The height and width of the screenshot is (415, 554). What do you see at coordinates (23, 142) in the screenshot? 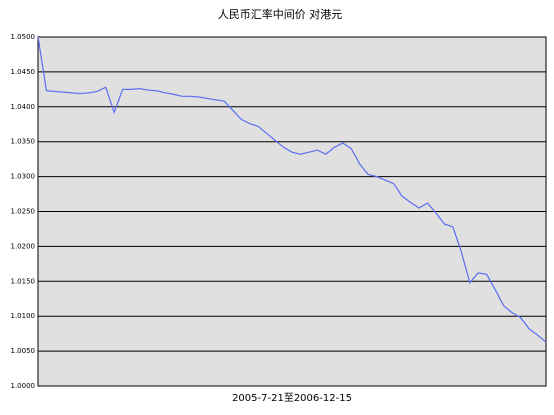
I see `y-tick-label: 1.0350` at bounding box center [23, 142].